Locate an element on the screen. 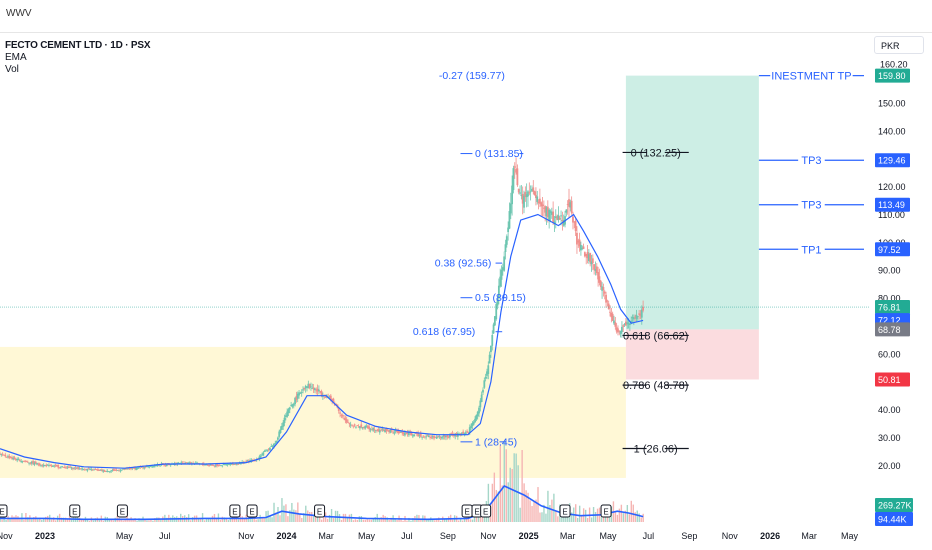 The image size is (932, 550). earnings-marker is located at coordinates (606, 511).